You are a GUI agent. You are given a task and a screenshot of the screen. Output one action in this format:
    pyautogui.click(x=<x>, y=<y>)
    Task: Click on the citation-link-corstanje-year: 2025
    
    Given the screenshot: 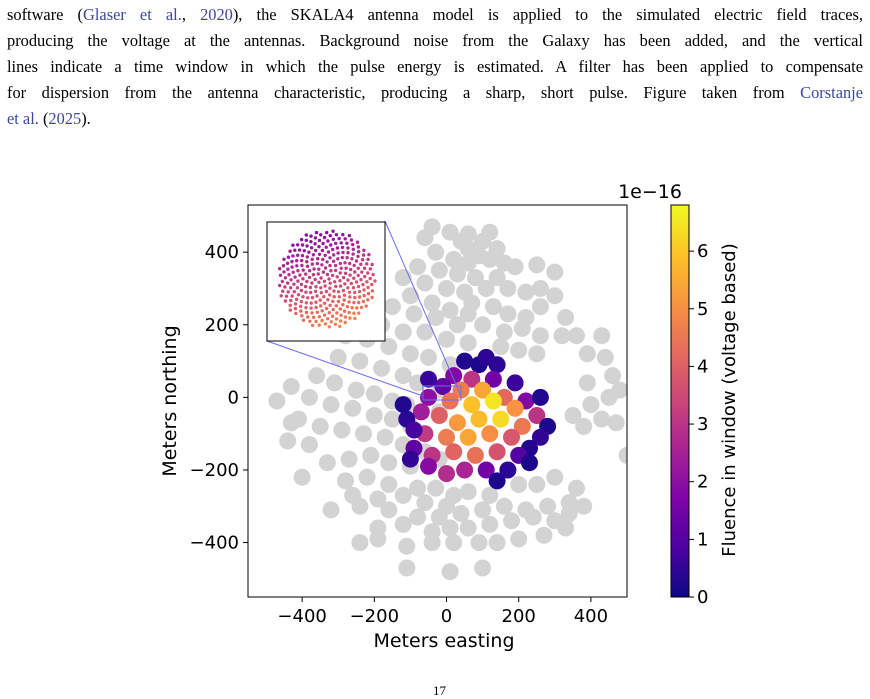 What is the action you would take?
    pyautogui.click(x=65, y=118)
    